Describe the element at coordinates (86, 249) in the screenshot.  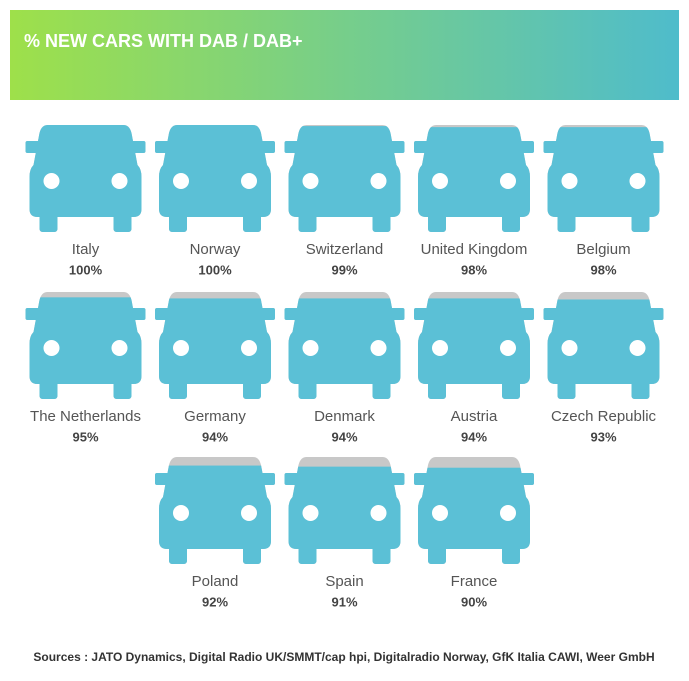
I see `country-label: Italy` at that location.